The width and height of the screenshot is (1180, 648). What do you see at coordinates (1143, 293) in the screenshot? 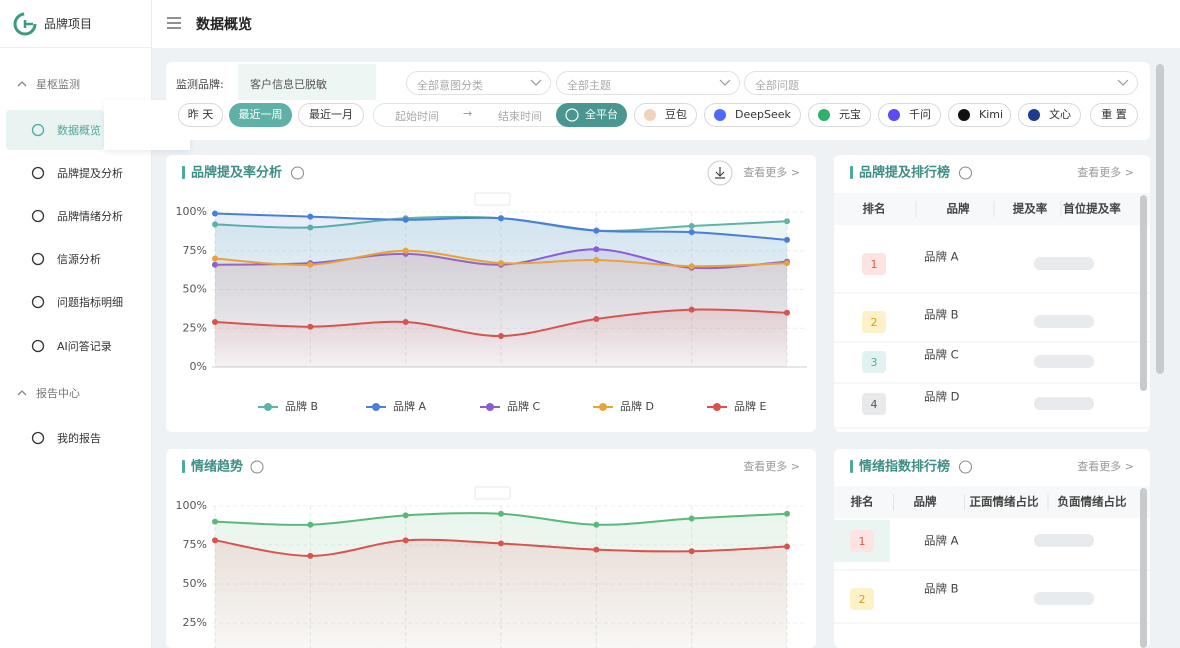
I see `table-scrollbar` at bounding box center [1143, 293].